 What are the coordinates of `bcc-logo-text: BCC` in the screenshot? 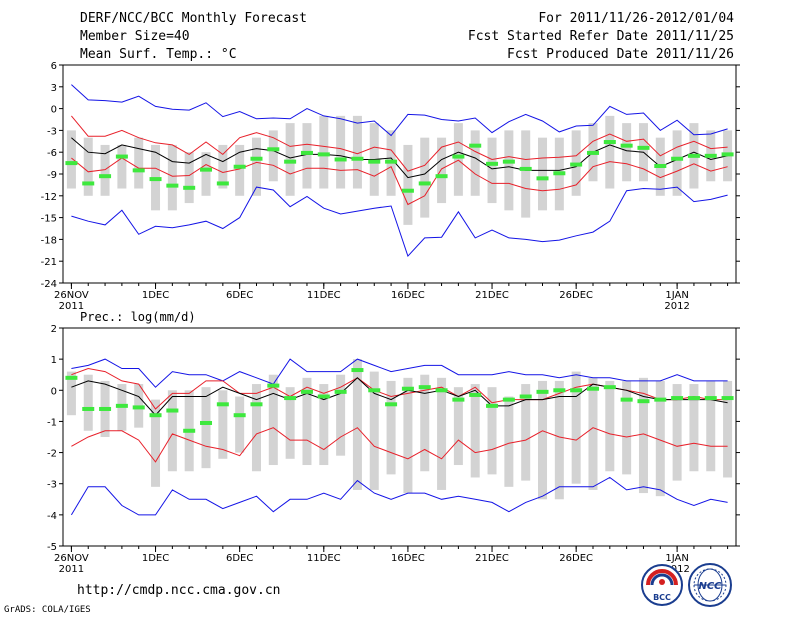 It's located at (662, 597).